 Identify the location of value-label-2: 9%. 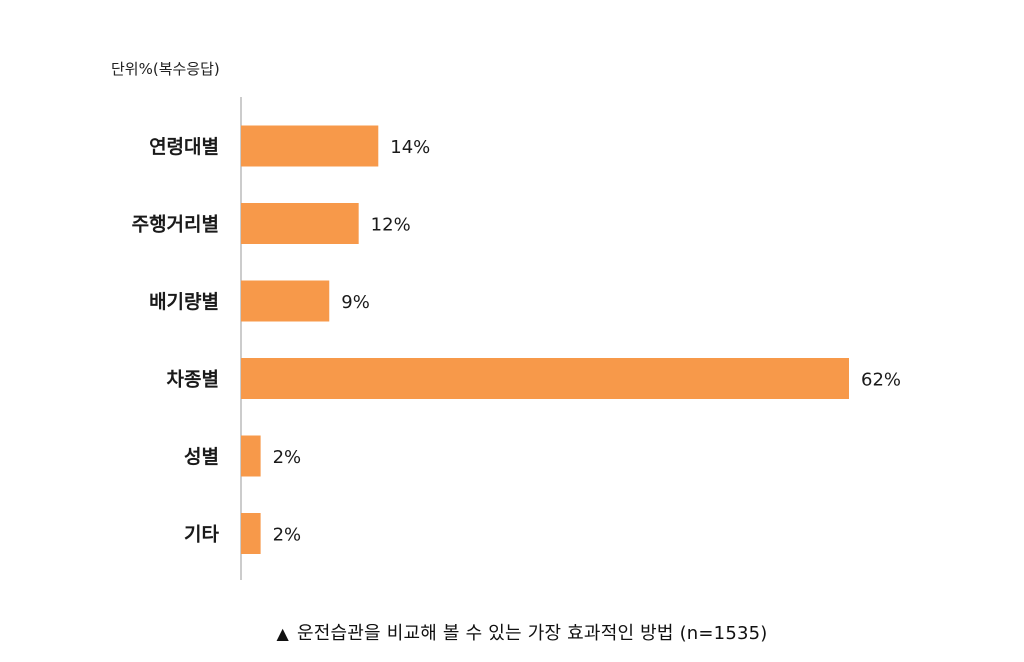
(355, 302).